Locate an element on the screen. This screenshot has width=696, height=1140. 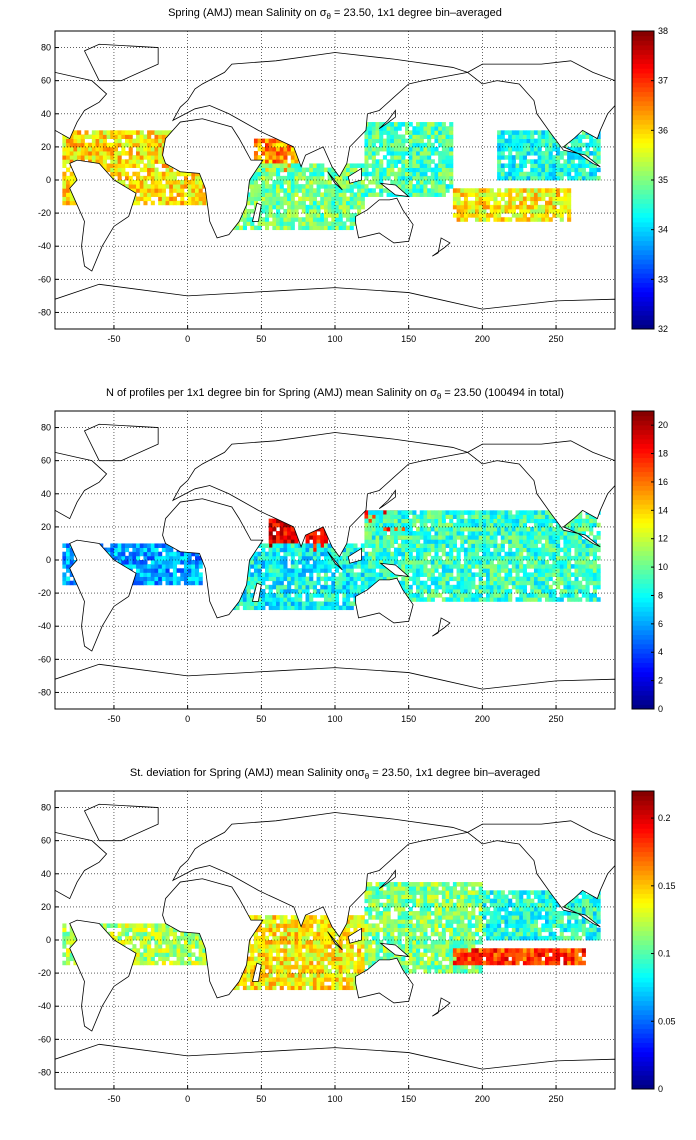
x-tick-label: 0 is located at coordinates (187, 339).